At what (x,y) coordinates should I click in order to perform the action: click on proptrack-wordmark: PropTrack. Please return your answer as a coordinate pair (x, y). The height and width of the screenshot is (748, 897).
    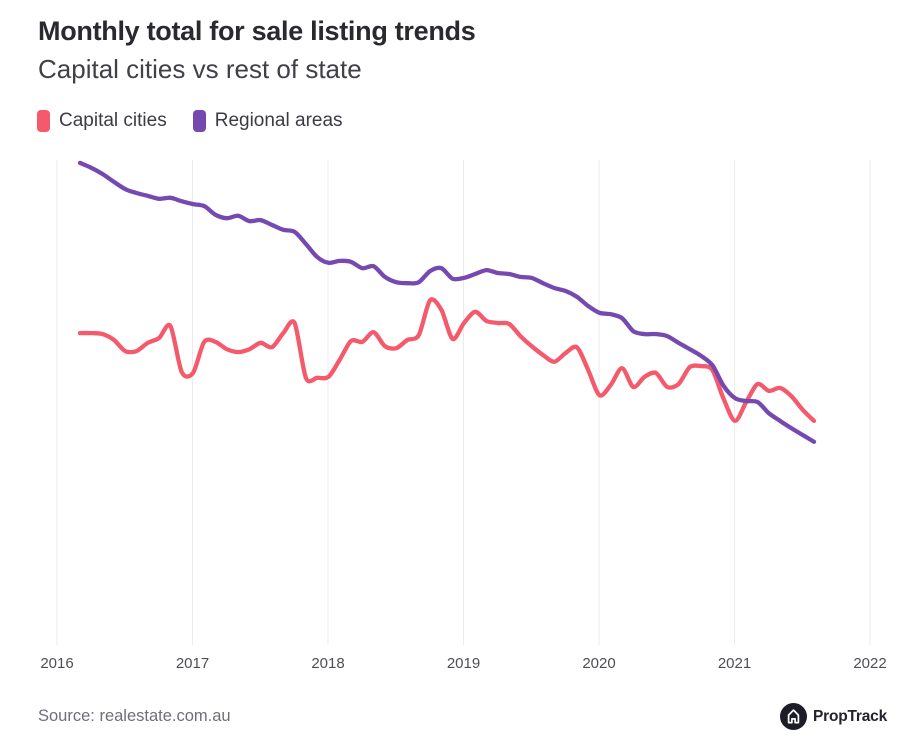
    Looking at the image, I should click on (850, 716).